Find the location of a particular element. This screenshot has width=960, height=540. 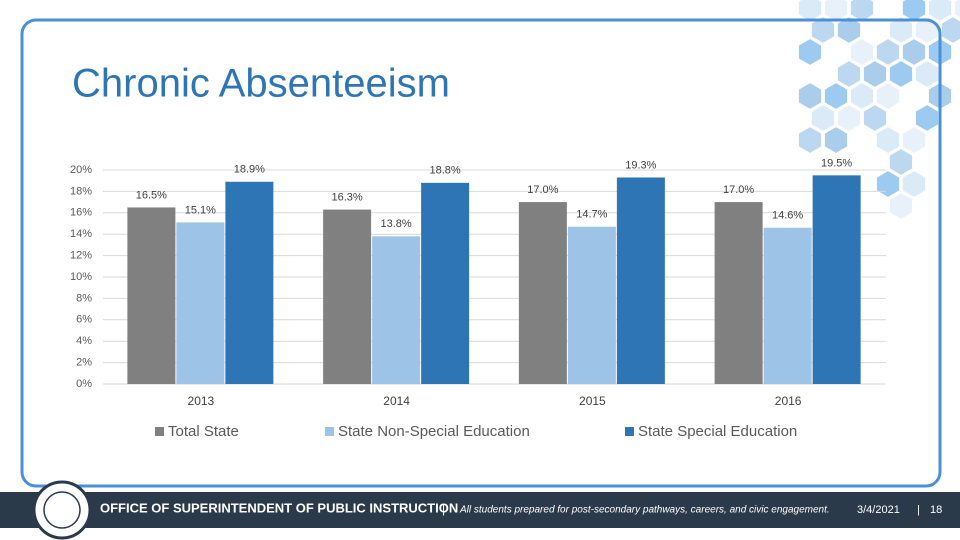

x-tick-label: 2013 is located at coordinates (201, 401).